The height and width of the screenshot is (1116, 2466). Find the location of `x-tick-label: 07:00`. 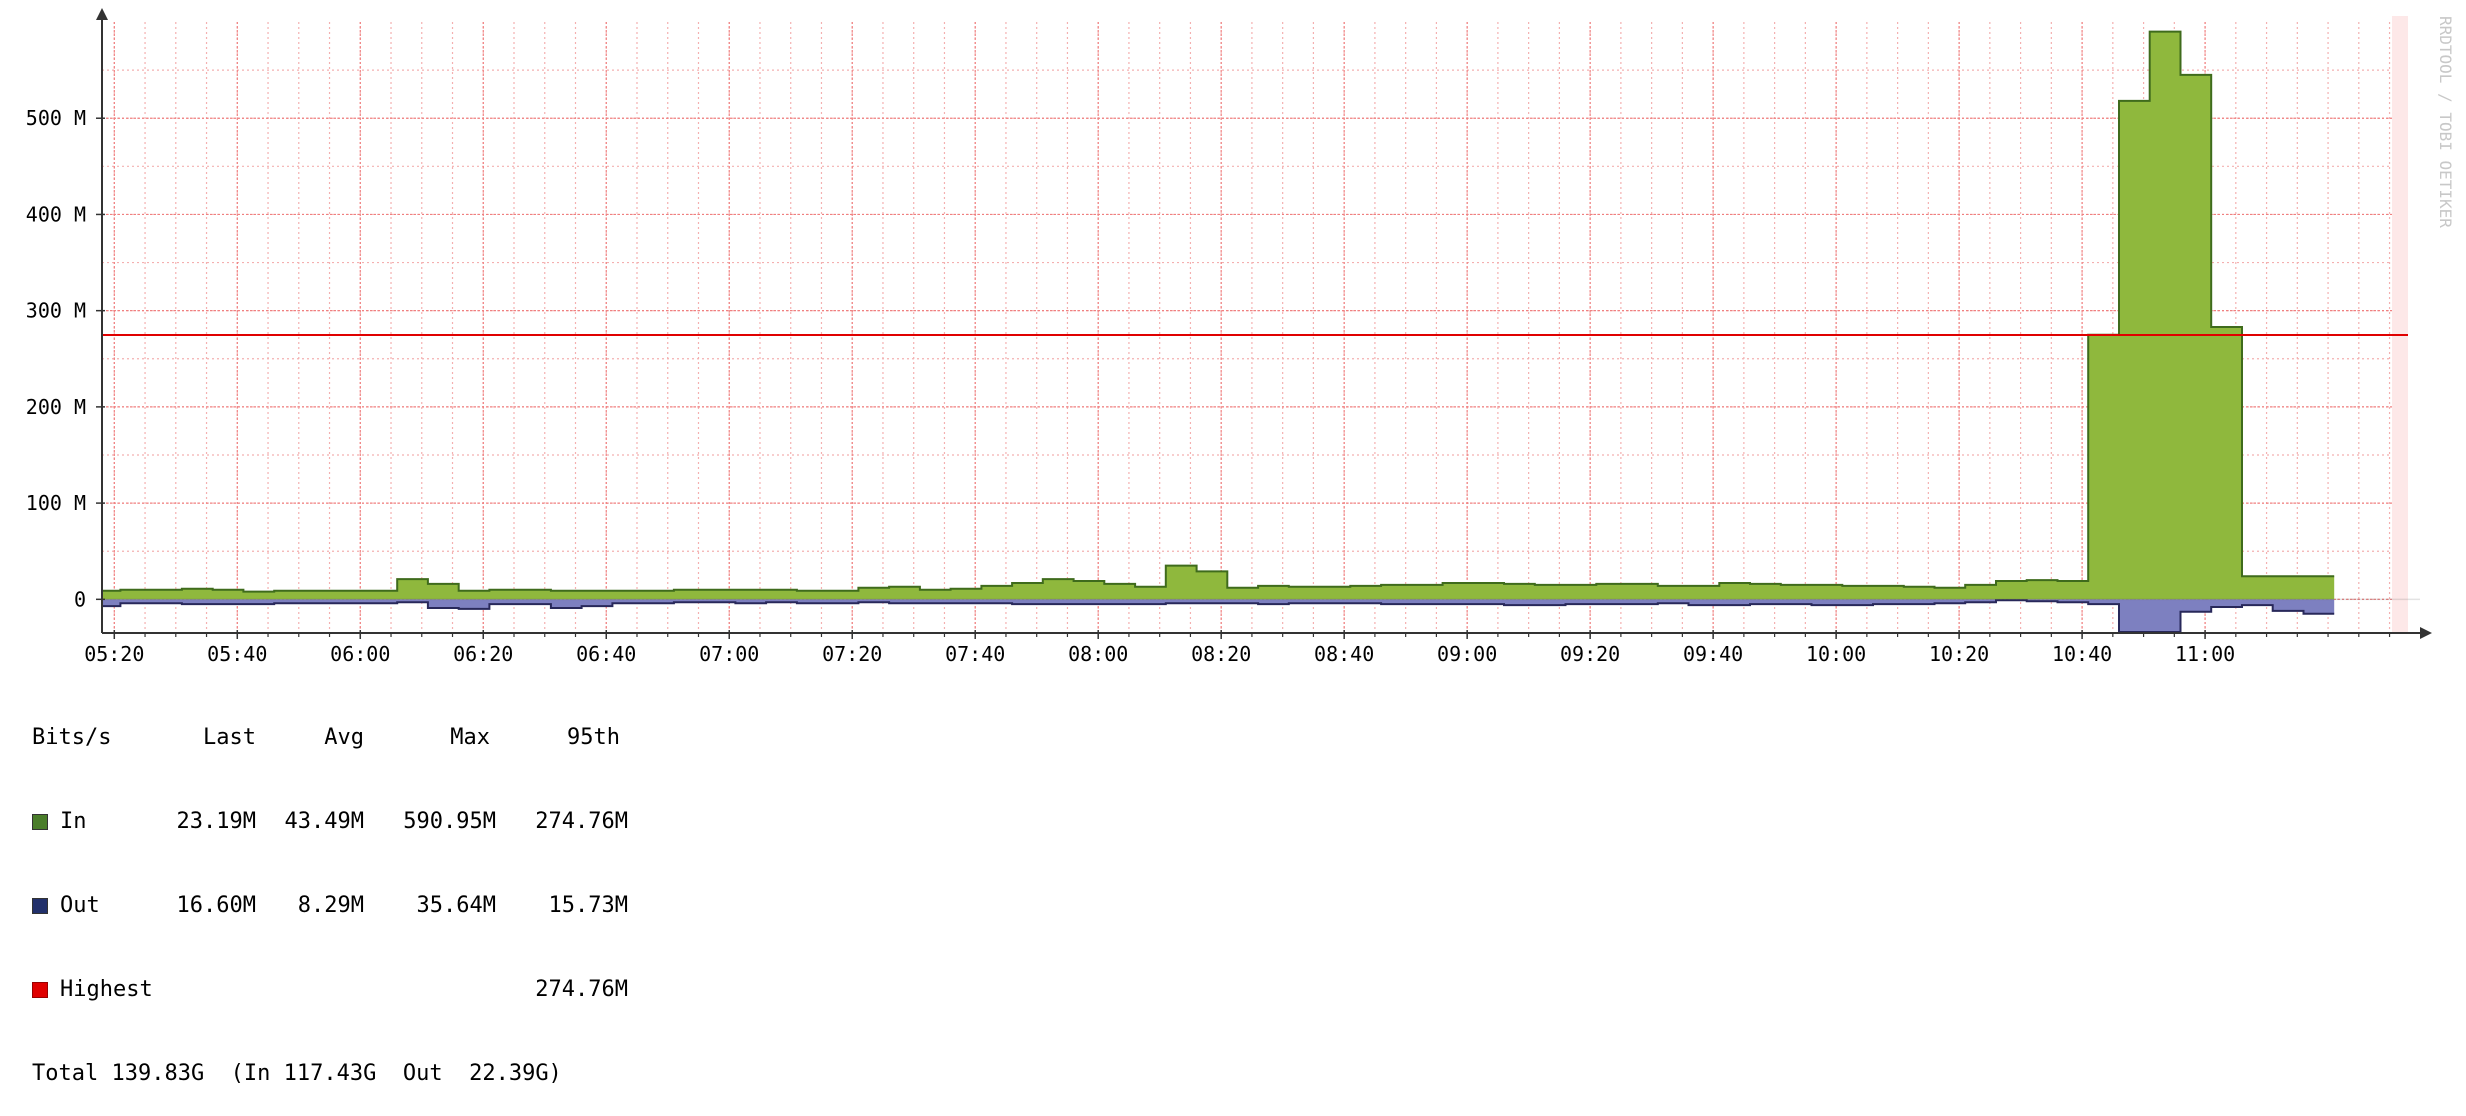

x-tick-label: 07:00 is located at coordinates (729, 654).